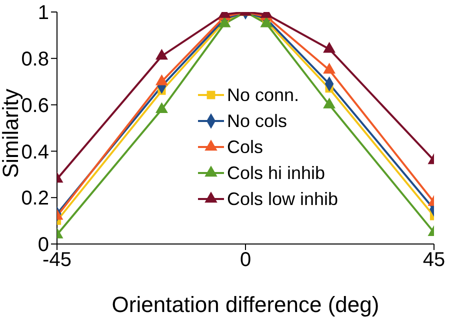 Image resolution: width=474 pixels, height=322 pixels. What do you see at coordinates (43, 245) in the screenshot?
I see `y-tick-label: 0` at bounding box center [43, 245].